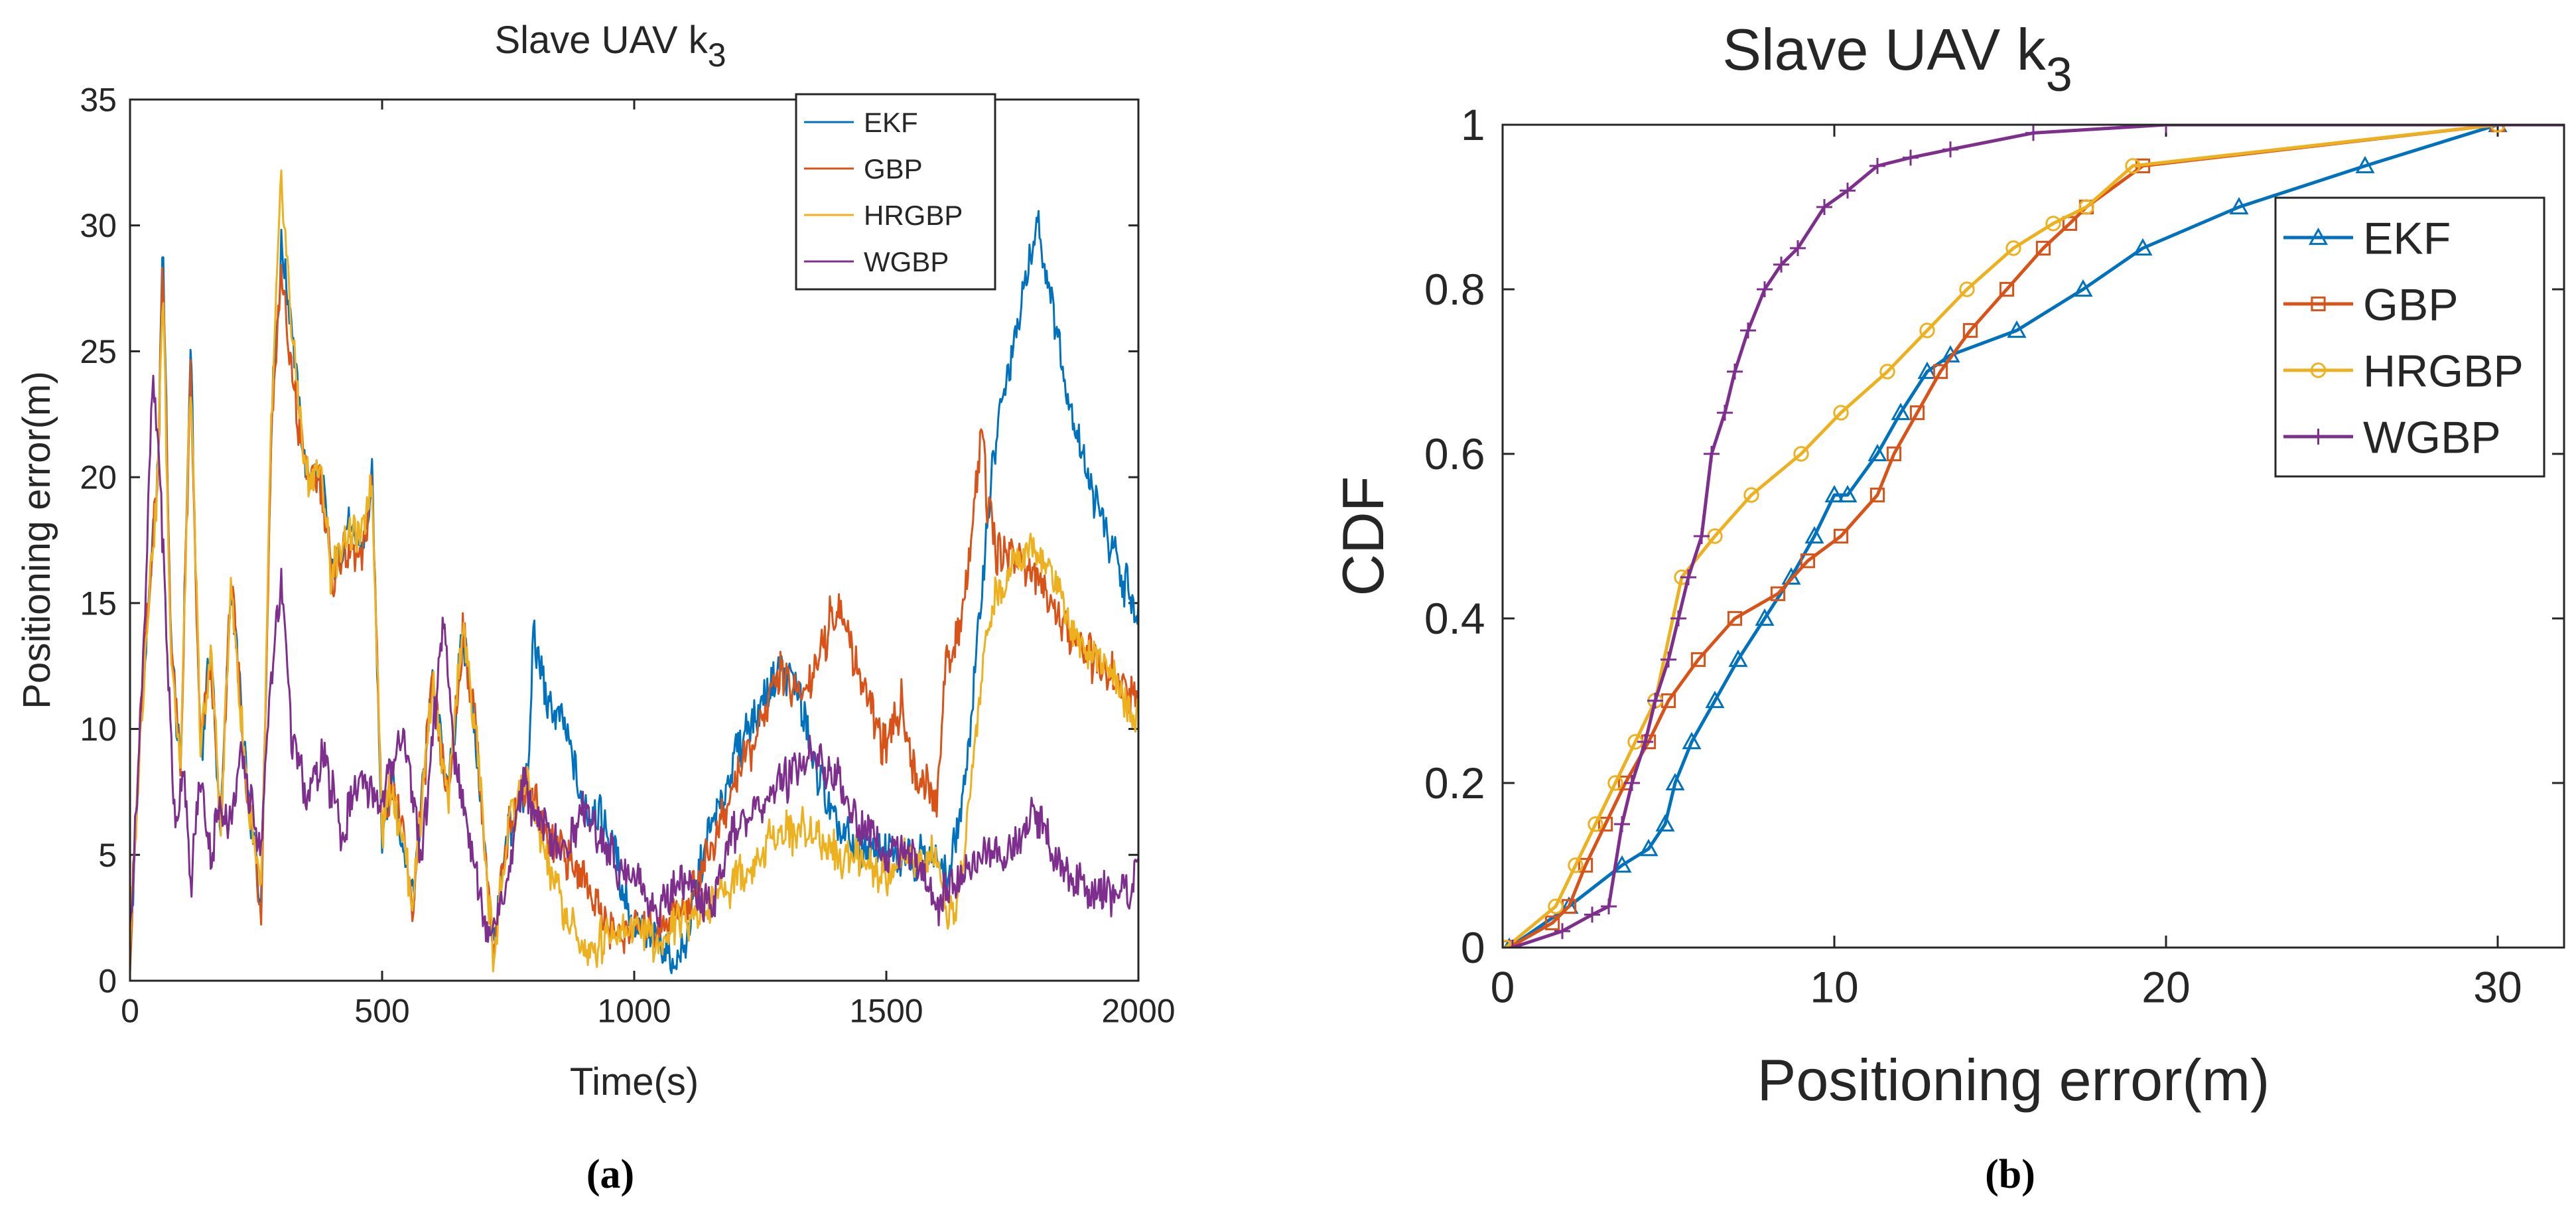 The height and width of the screenshot is (1207, 2576). I want to click on panel-b-legend: EKF GBP HRGBP WGBP, so click(2409, 337).